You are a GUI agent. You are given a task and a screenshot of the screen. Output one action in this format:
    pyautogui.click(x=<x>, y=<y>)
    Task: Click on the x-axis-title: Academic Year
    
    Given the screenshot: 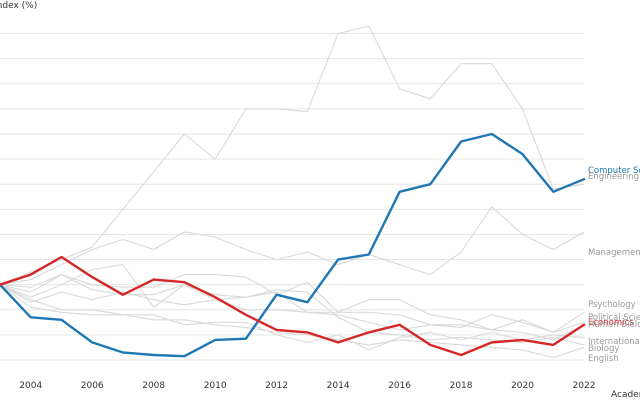 What is the action you would take?
    pyautogui.click(x=625, y=395)
    